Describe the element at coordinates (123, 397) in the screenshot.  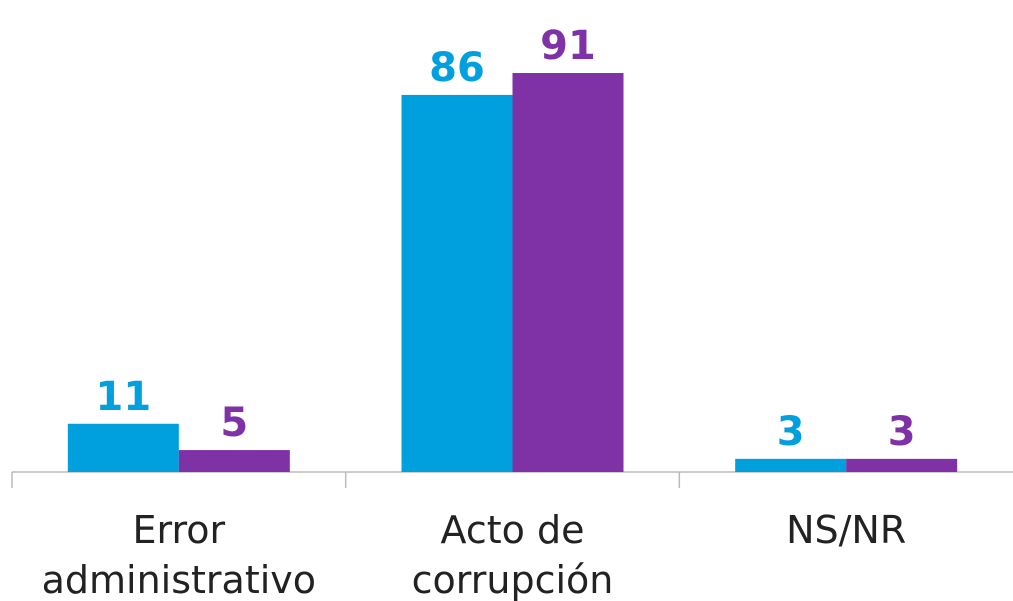
I see `value-label: 11` at that location.